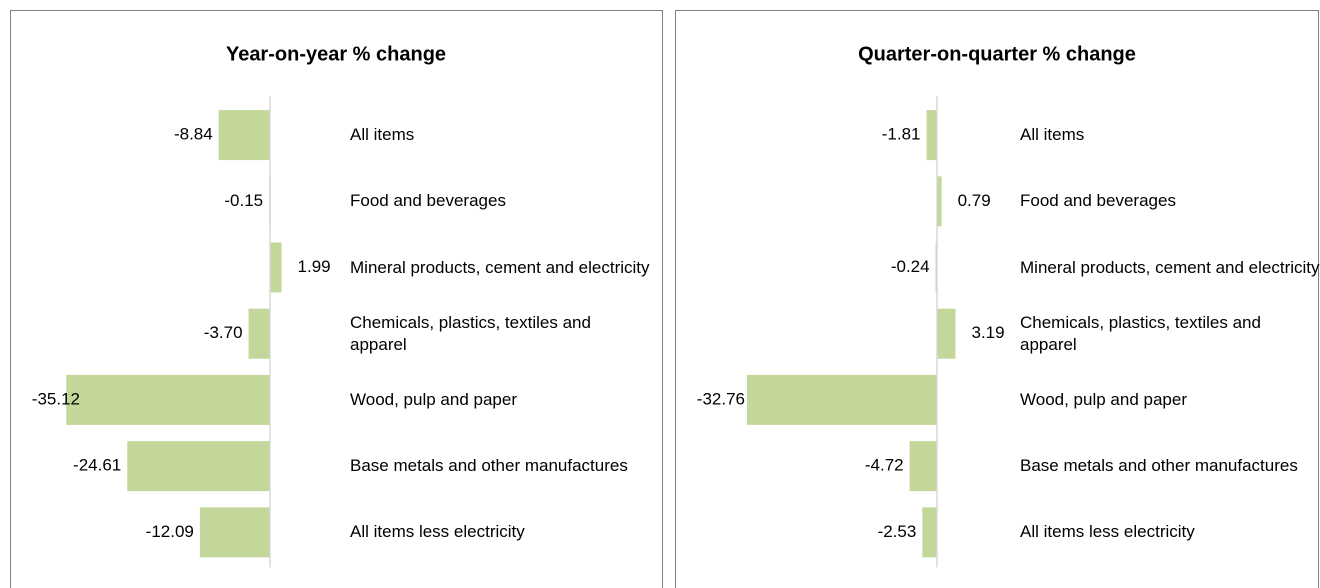  What do you see at coordinates (884, 465) in the screenshot?
I see `value-label: -4.72` at bounding box center [884, 465].